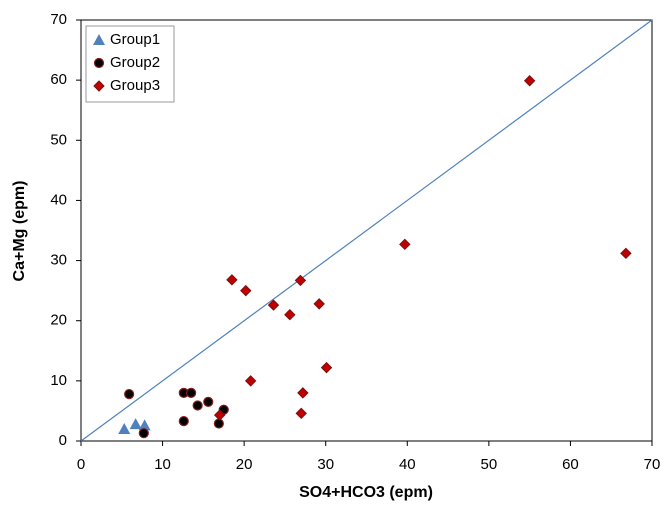 This screenshot has width=662, height=513. Describe the element at coordinates (366, 492) in the screenshot. I see `x-axis-title: SO4+HCO3 (epm)` at that location.